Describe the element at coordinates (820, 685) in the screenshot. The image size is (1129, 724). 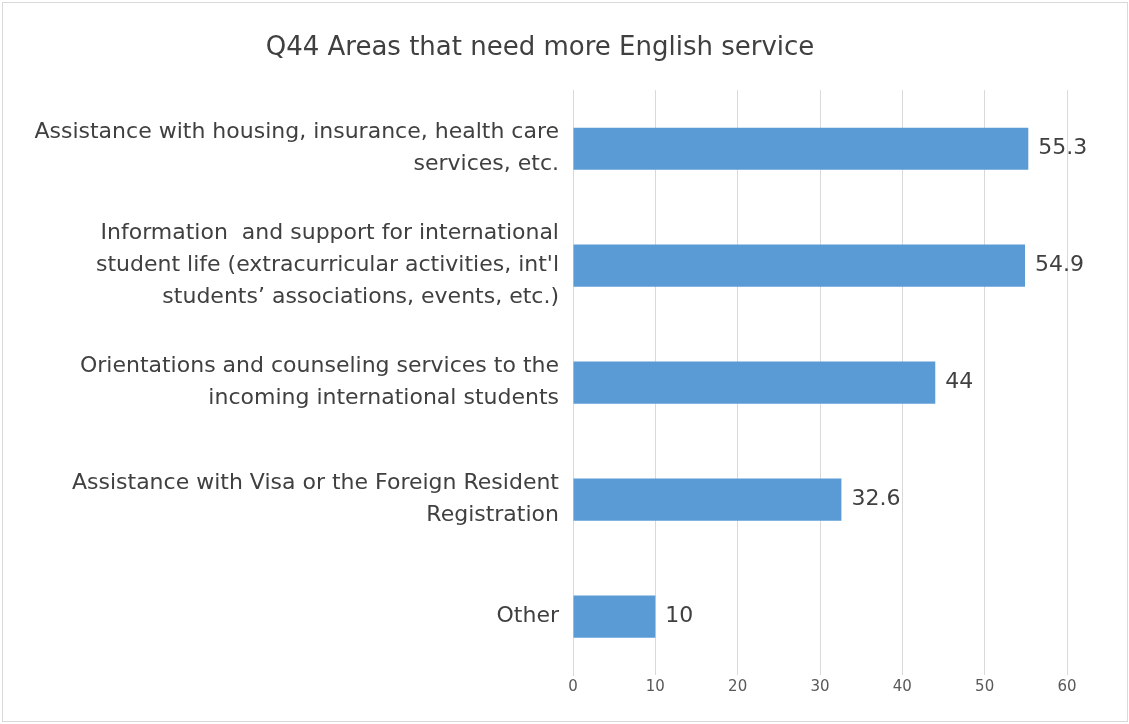
I see `x-tick-label: 30` at that location.